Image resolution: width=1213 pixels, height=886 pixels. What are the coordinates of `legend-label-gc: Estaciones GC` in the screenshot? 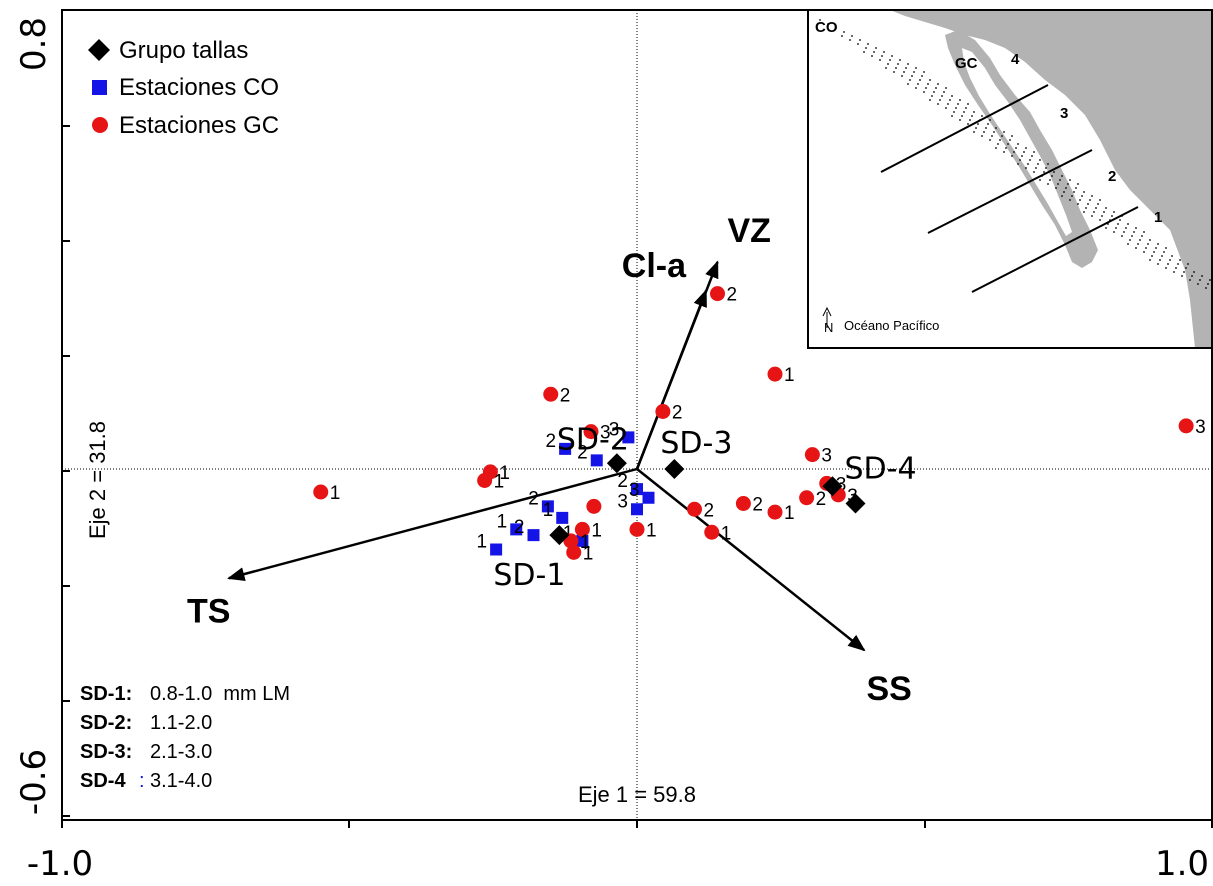 It's located at (199, 125).